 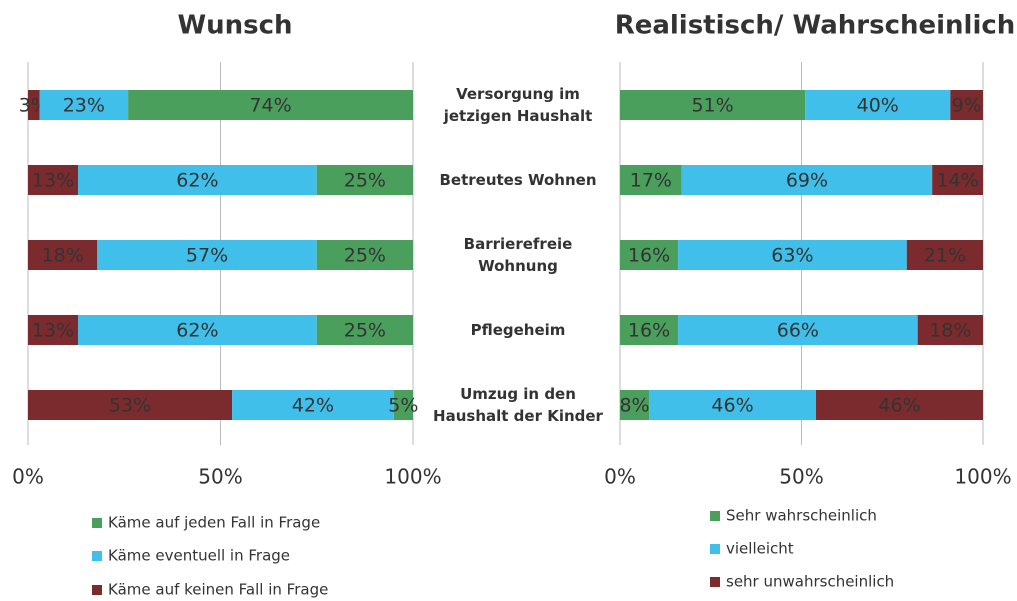 I want to click on chart-title: Wunsch, so click(x=234, y=26).